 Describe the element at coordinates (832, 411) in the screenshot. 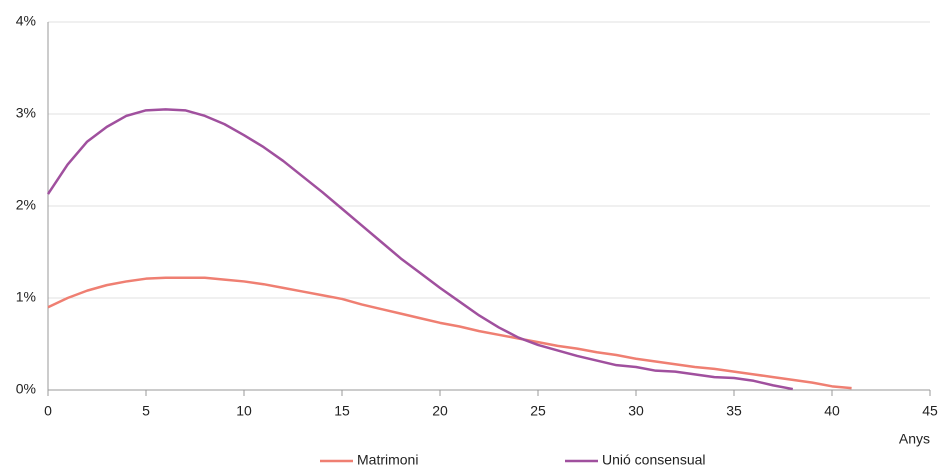

I see `x-tick-label: 40` at that location.